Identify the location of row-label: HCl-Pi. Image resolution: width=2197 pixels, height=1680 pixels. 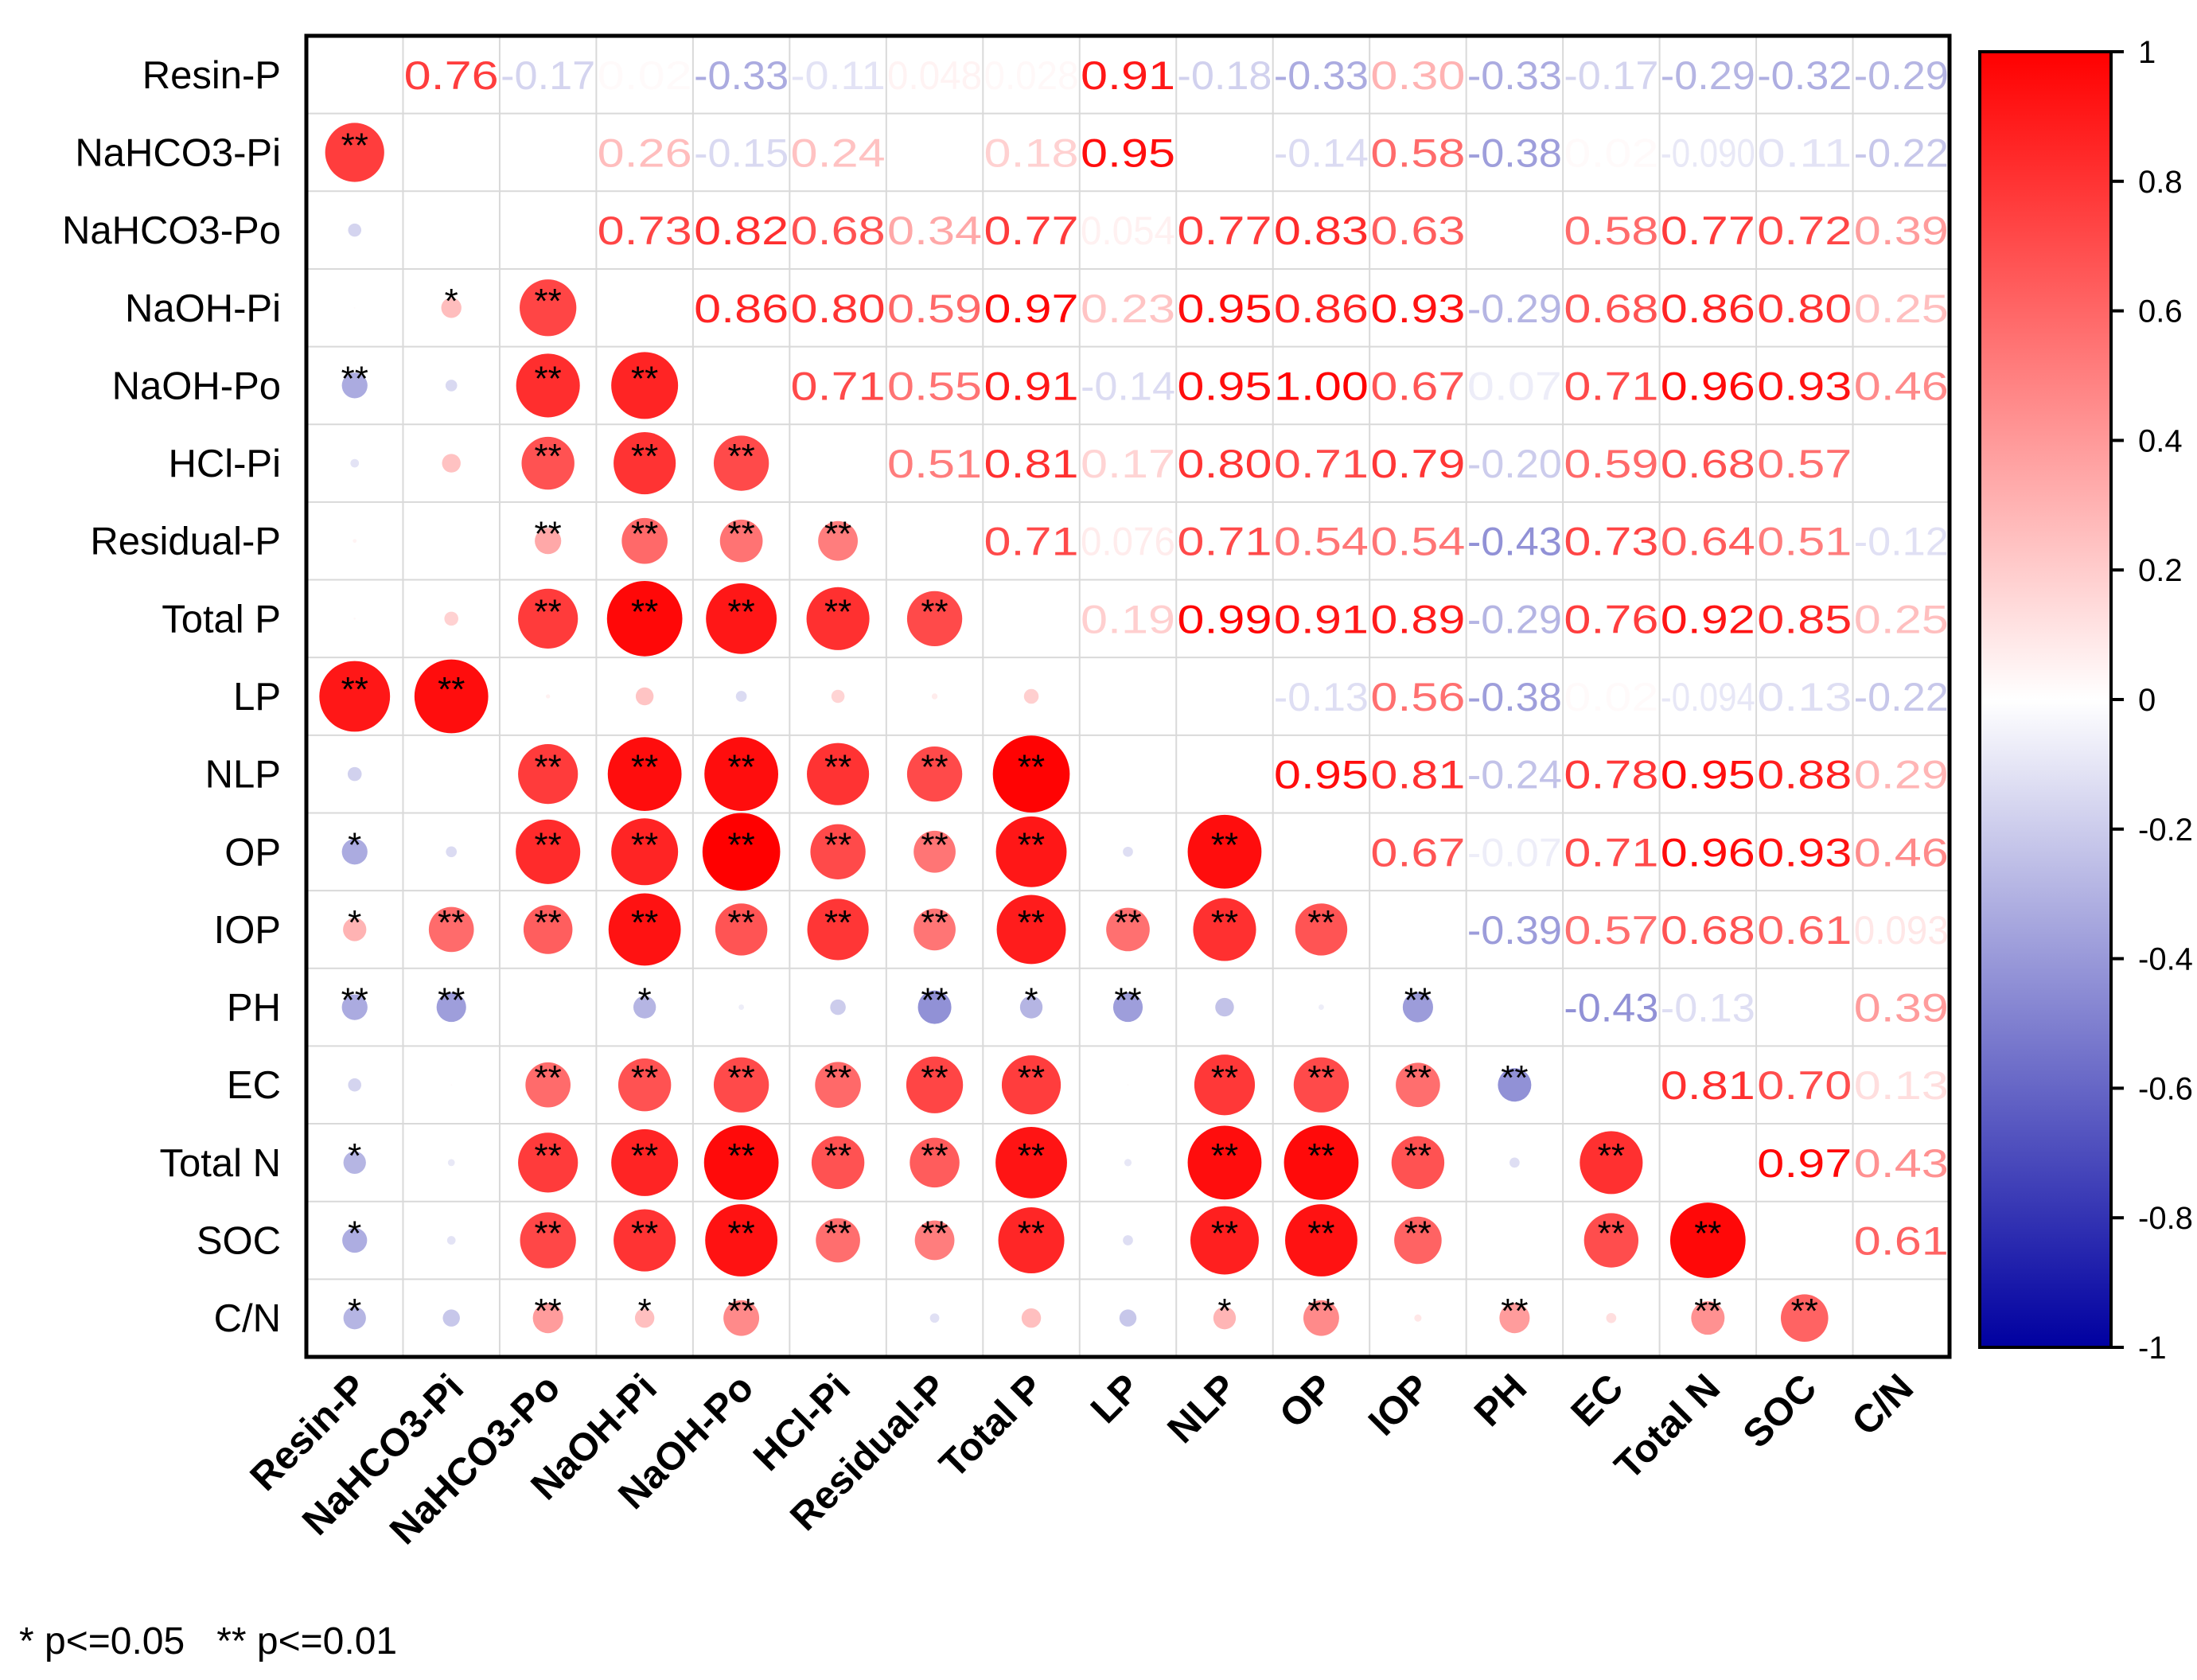
(224, 463).